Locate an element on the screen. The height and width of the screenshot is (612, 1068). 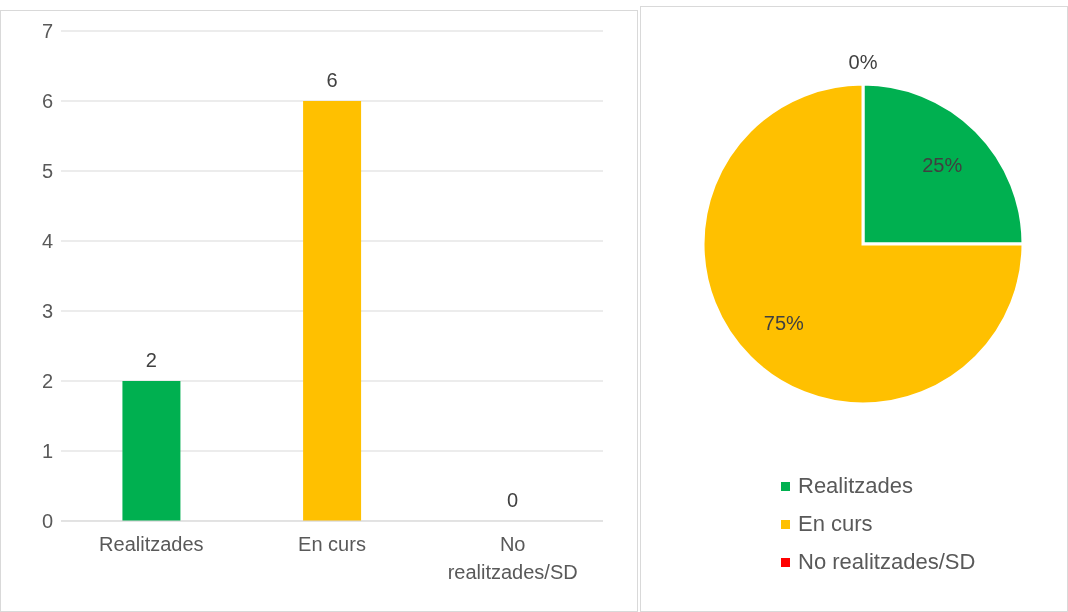
y-tick-label: 7 is located at coordinates (47, 31).